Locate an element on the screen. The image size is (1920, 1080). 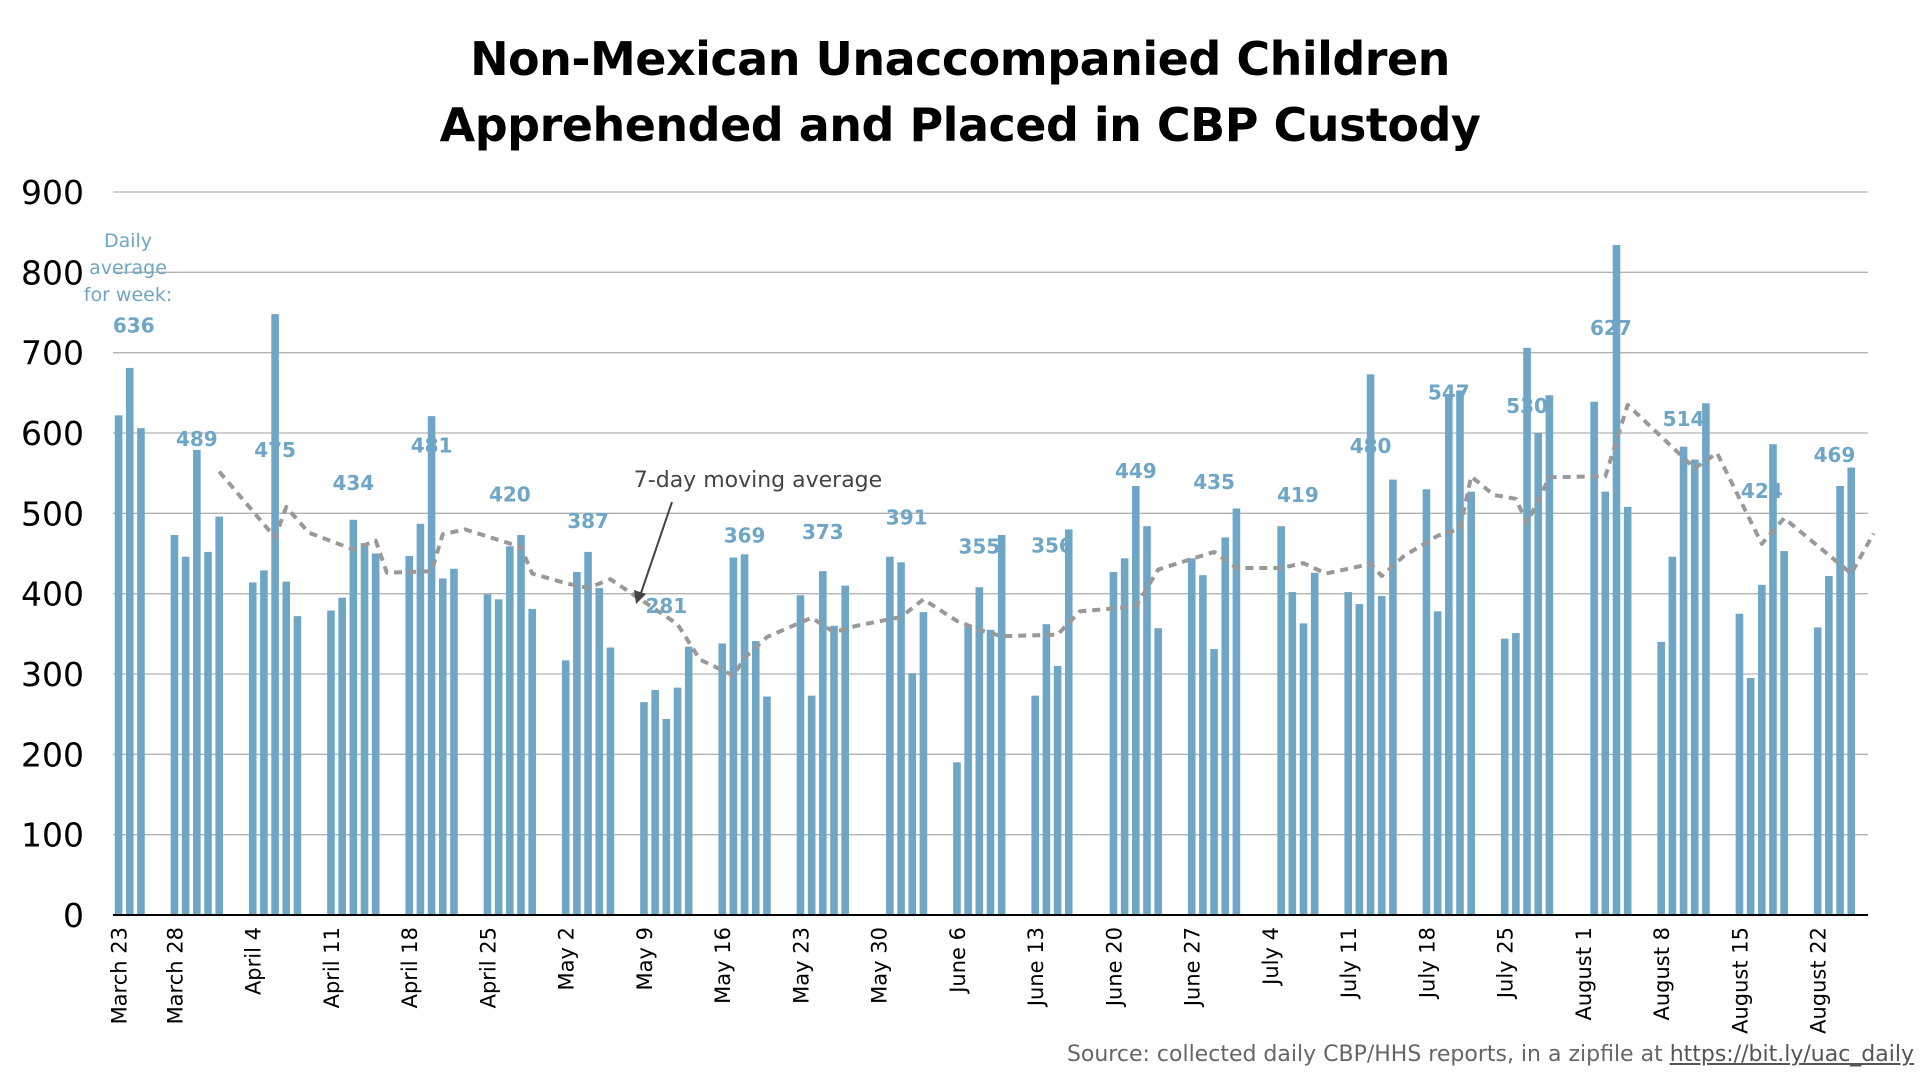
y-tick-label: 100 is located at coordinates (52, 835).